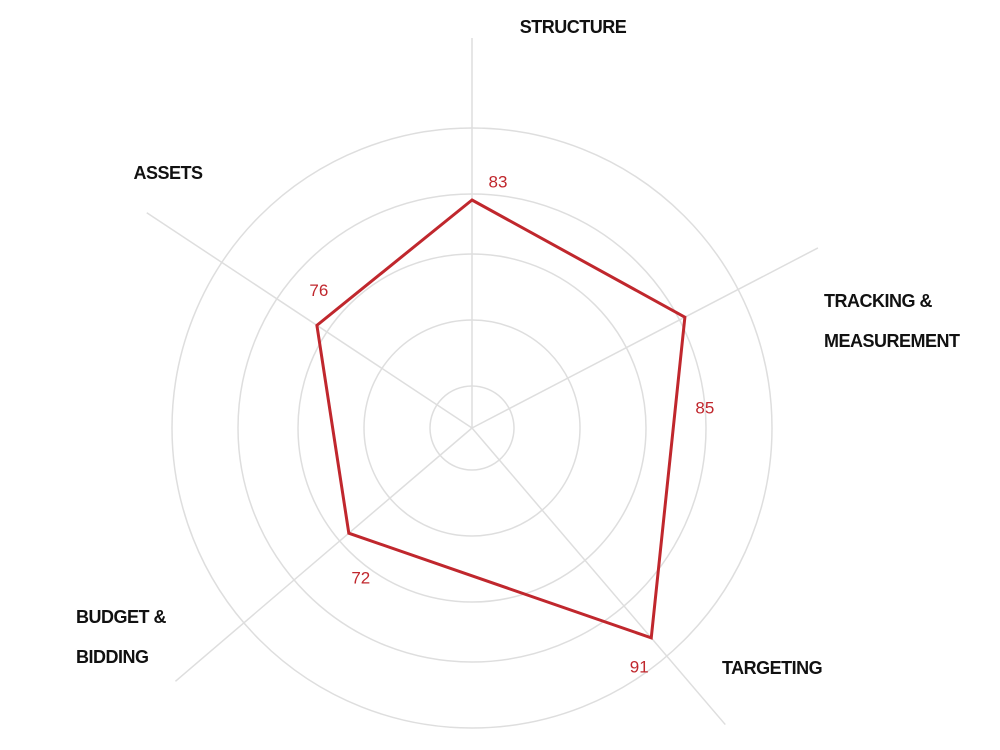  What do you see at coordinates (573, 27) in the screenshot?
I see `axis-label: STRUCTURE` at bounding box center [573, 27].